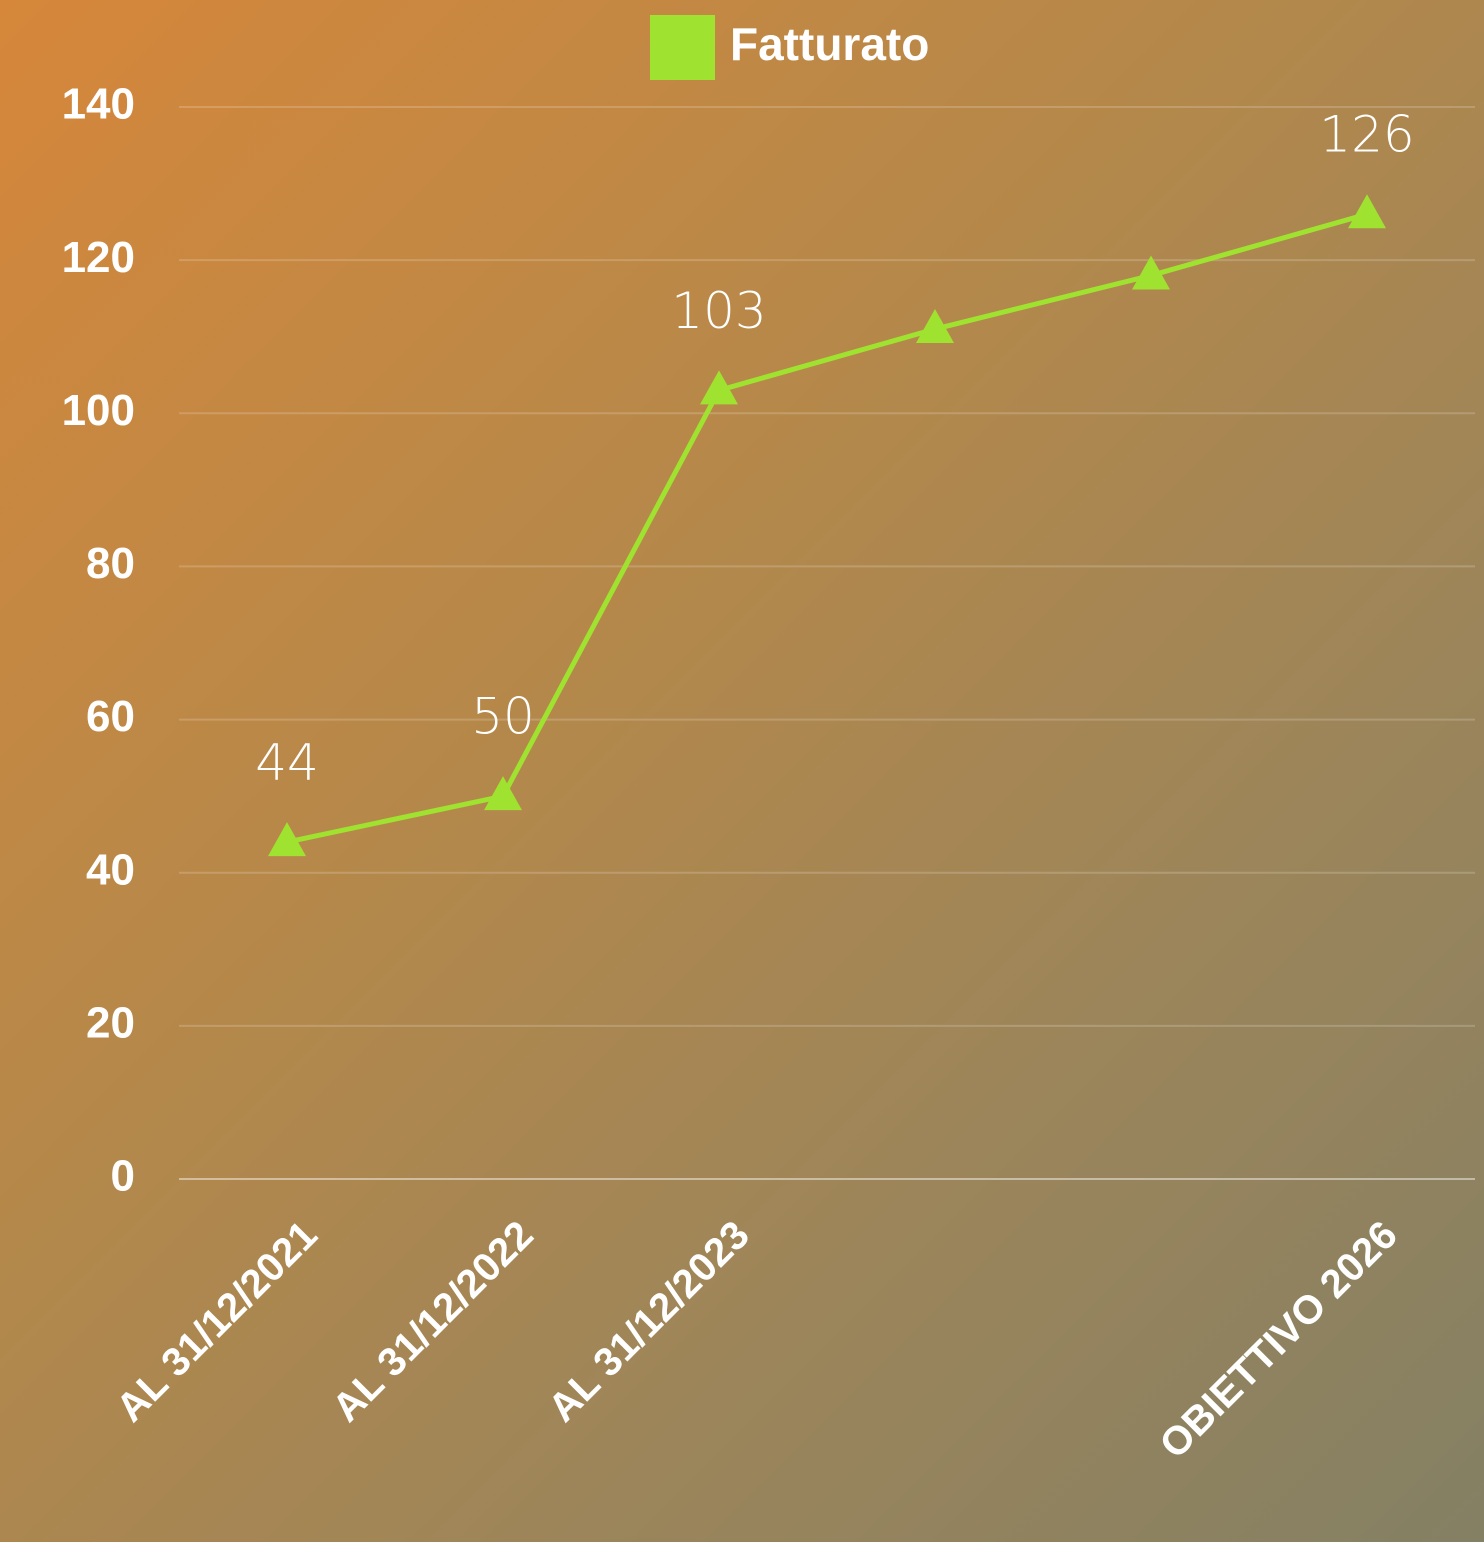  What do you see at coordinates (503, 717) in the screenshot?
I see `data-label: 50` at bounding box center [503, 717].